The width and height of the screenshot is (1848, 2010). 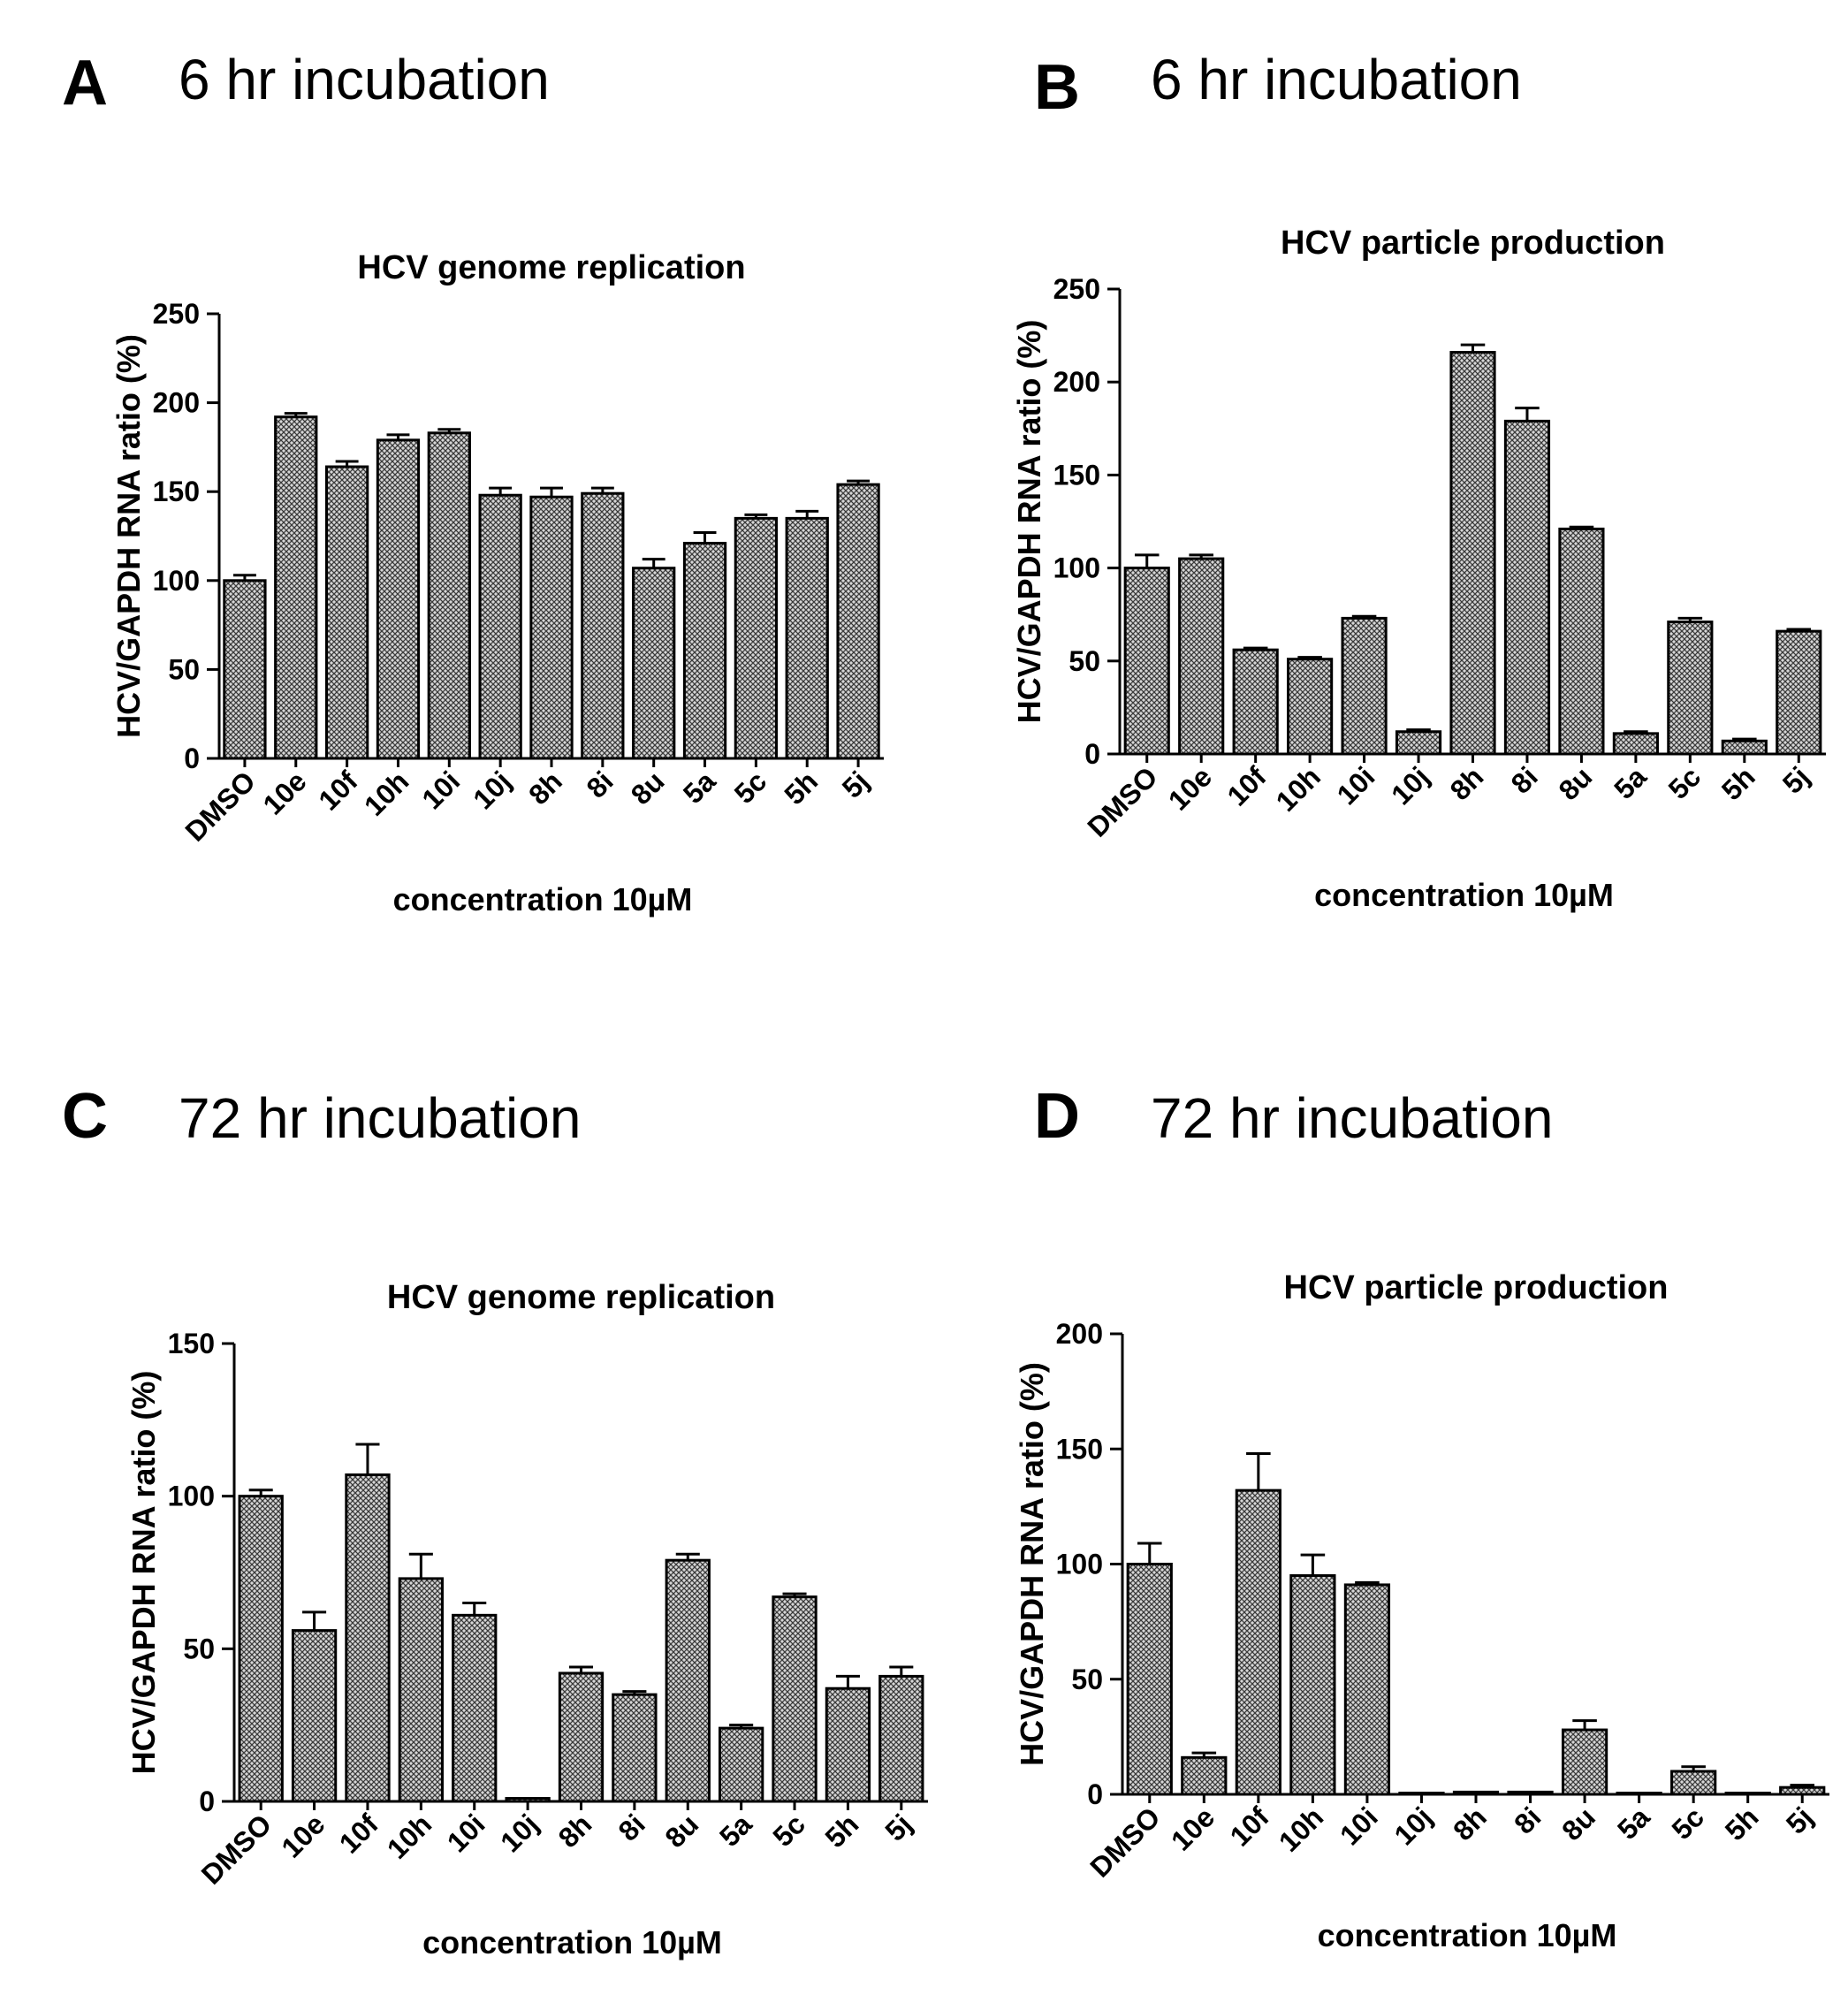 What do you see at coordinates (1057, 87) in the screenshot?
I see `panel-letter: B` at bounding box center [1057, 87].